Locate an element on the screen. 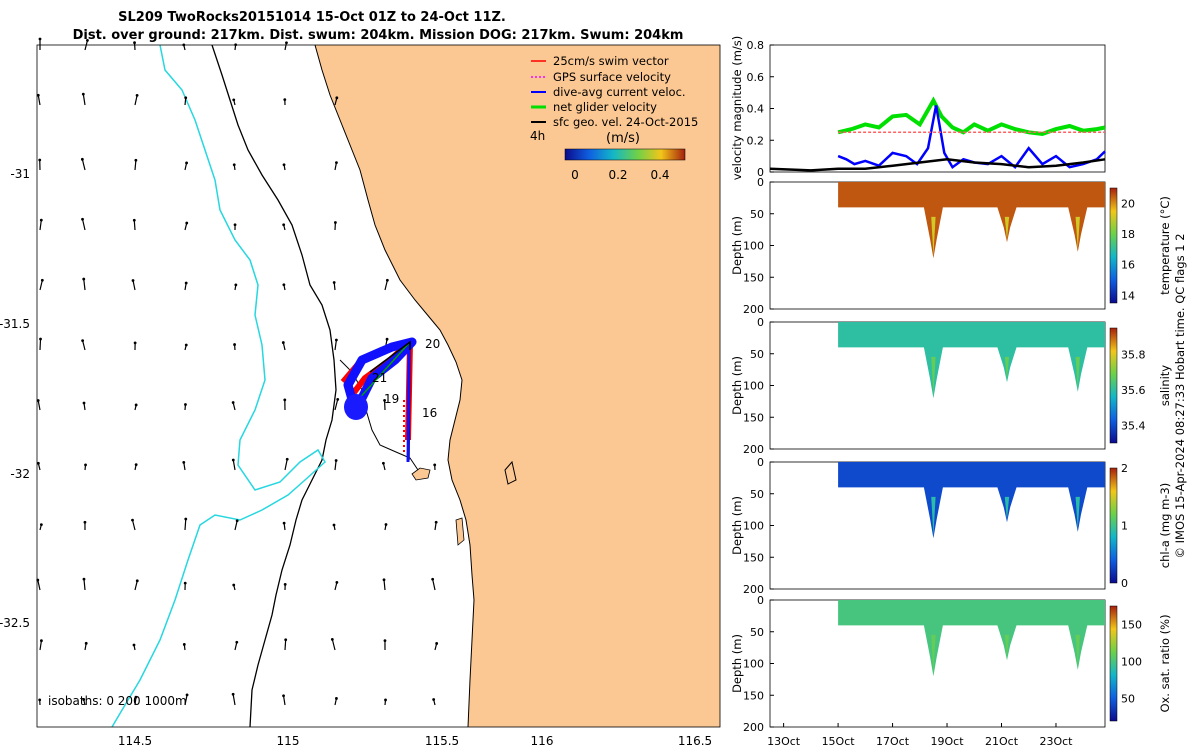  colorbar-tick-label: 2 is located at coordinates (1124, 468).